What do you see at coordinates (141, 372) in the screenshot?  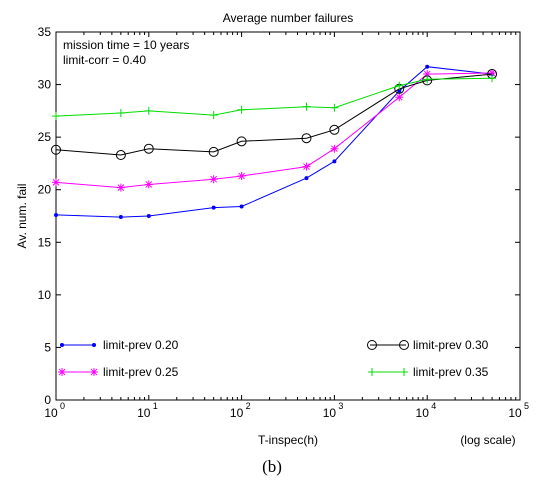 I see `legend-label: limit-prev 0.25` at bounding box center [141, 372].